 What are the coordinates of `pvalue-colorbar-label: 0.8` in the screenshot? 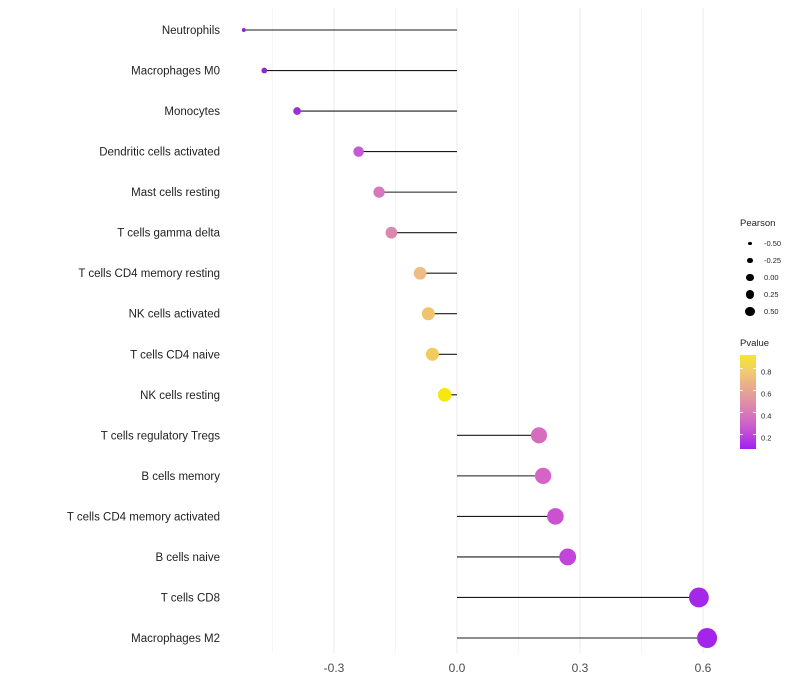 It's located at (766, 372).